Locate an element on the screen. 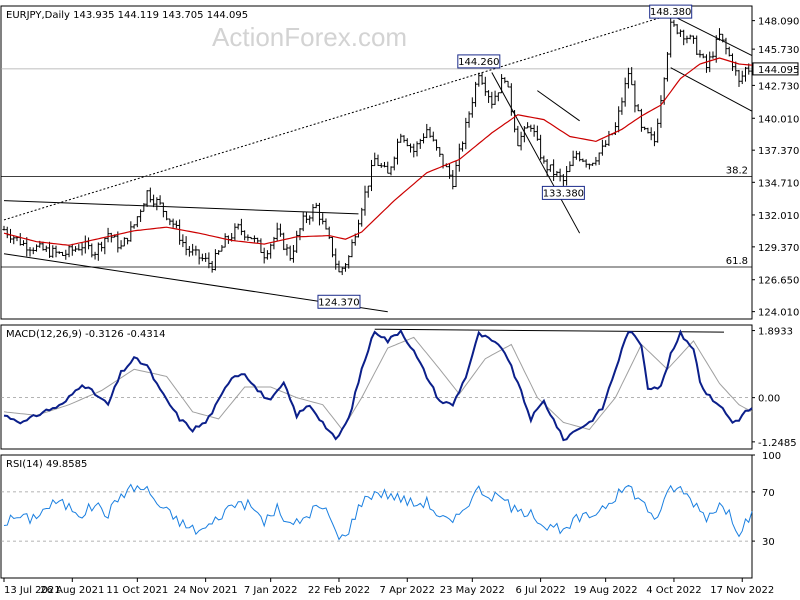 This screenshot has width=800, height=600. annotation-label: 148.380 is located at coordinates (670, 12).